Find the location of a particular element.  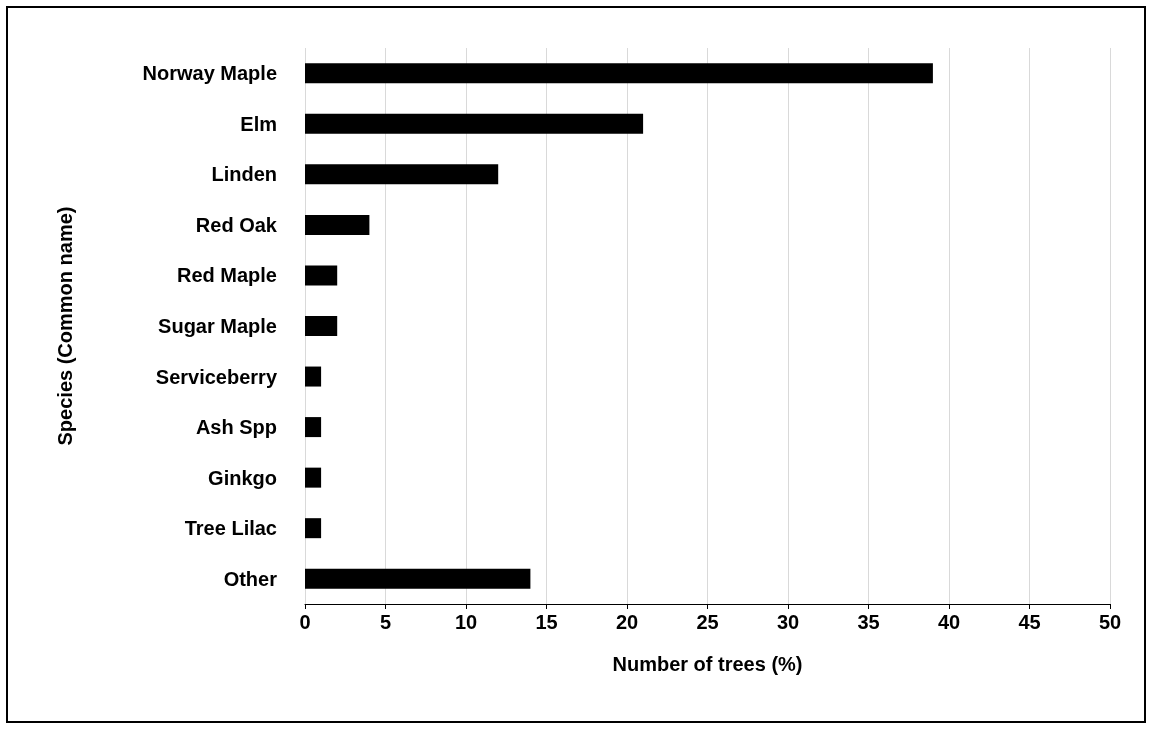

y-tick-label: Other is located at coordinates (250, 578).